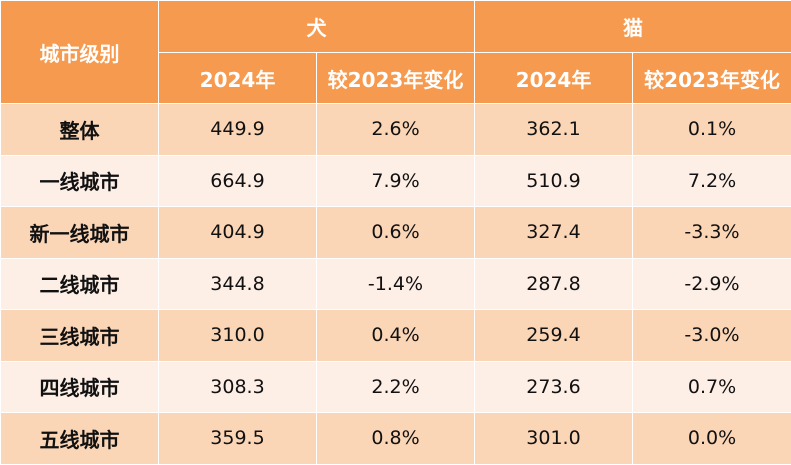 This screenshot has height=465, width=791. I want to click on cell-dog-2024: 344.8, so click(238, 284).